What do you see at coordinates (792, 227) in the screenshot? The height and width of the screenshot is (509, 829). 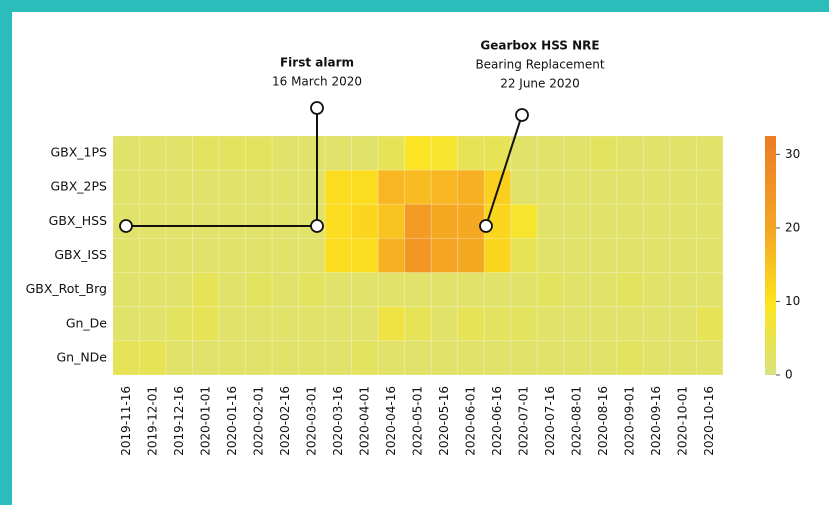 I see `colorbar-tick-label: 20` at bounding box center [792, 227].